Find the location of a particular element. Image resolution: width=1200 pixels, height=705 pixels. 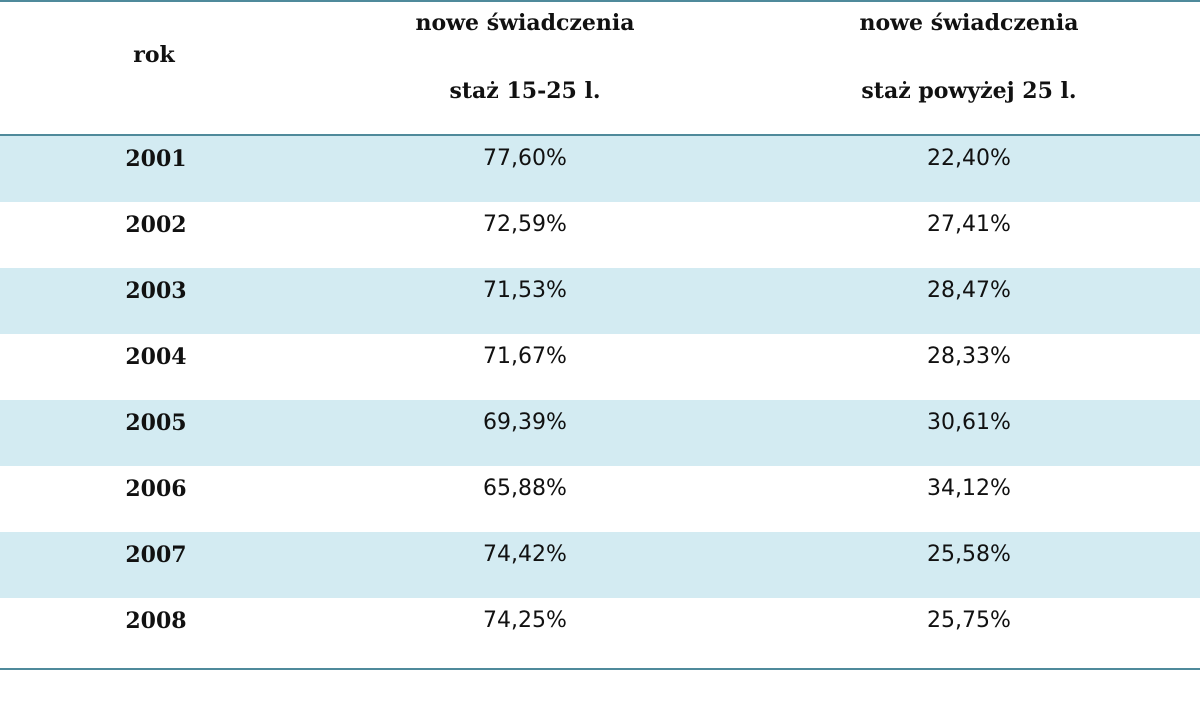

table-row: 2008 74,25% 25,75% is located at coordinates (600, 631).